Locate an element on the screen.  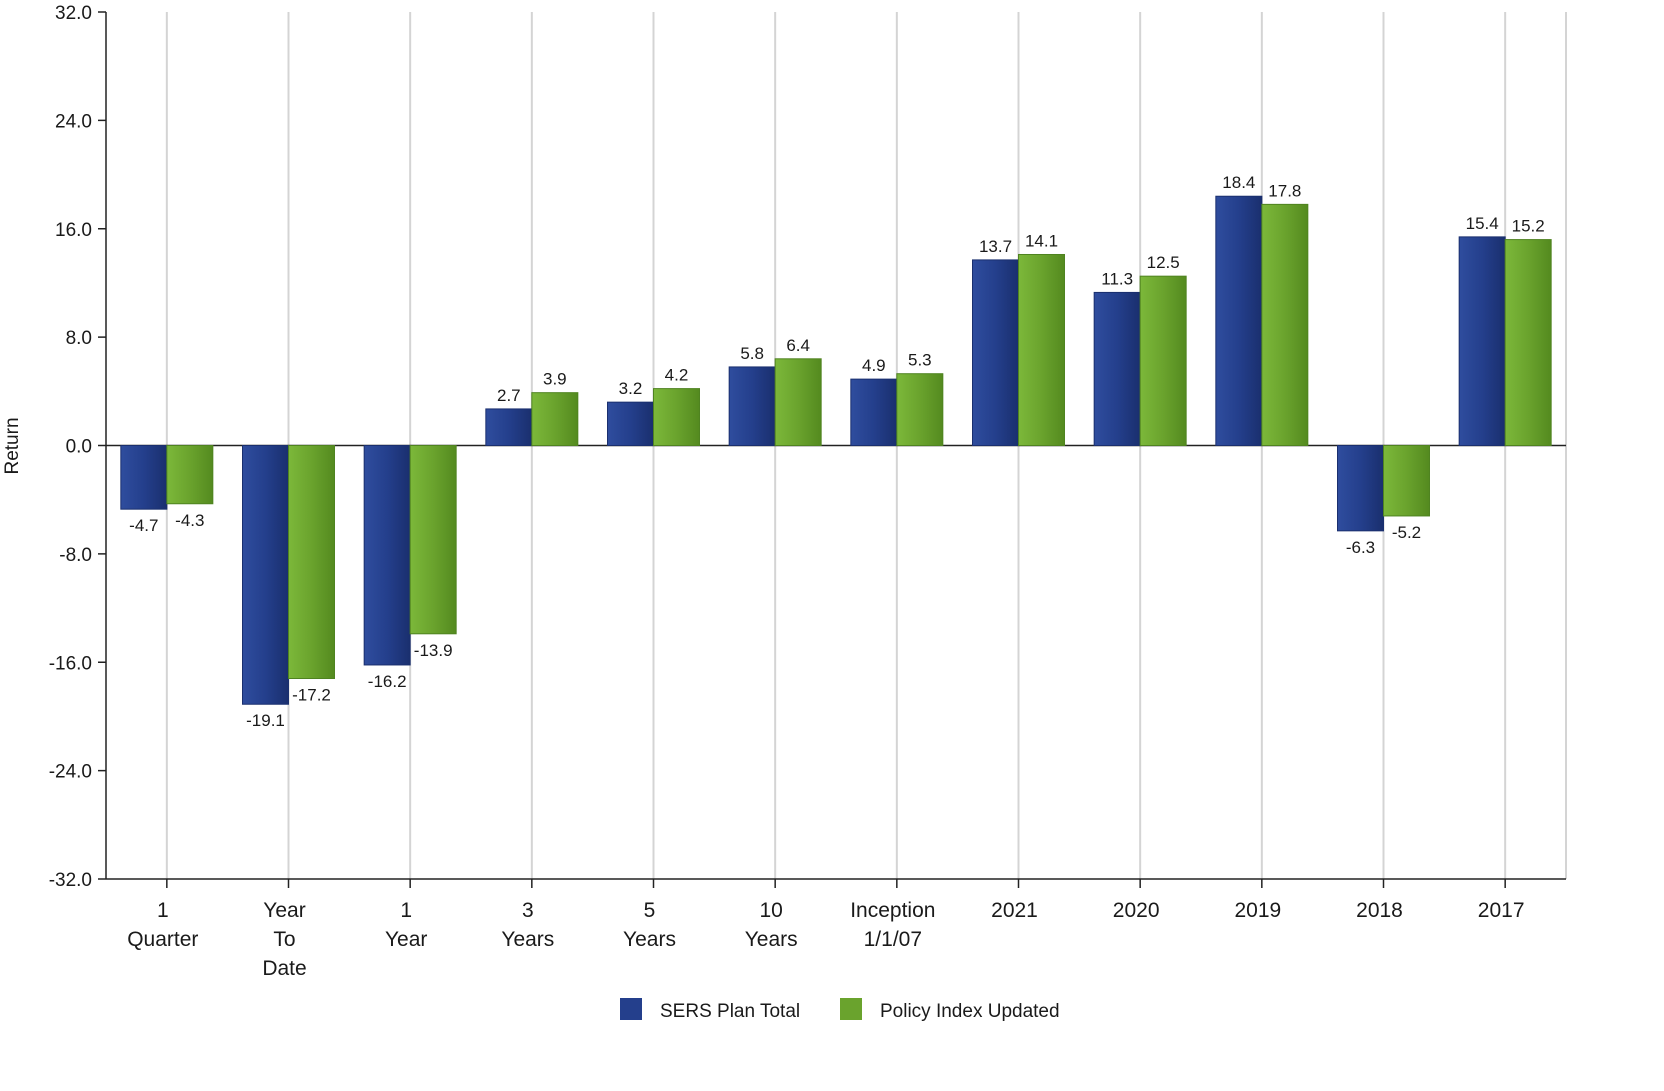
y-tick-label: 0.0 is located at coordinates (79, 447).